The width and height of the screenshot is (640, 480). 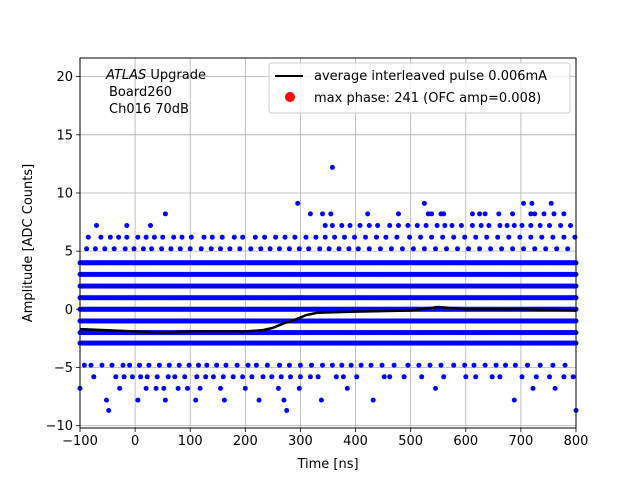 What do you see at coordinates (69, 310) in the screenshot?
I see `y-tick-label: 0` at bounding box center [69, 310].